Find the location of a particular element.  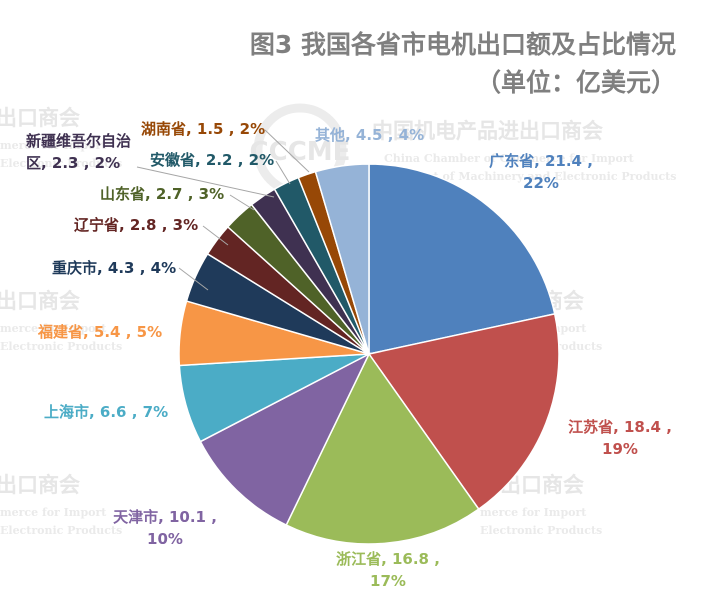

watermark-logo-text: CCCME is located at coordinates (300, 152).